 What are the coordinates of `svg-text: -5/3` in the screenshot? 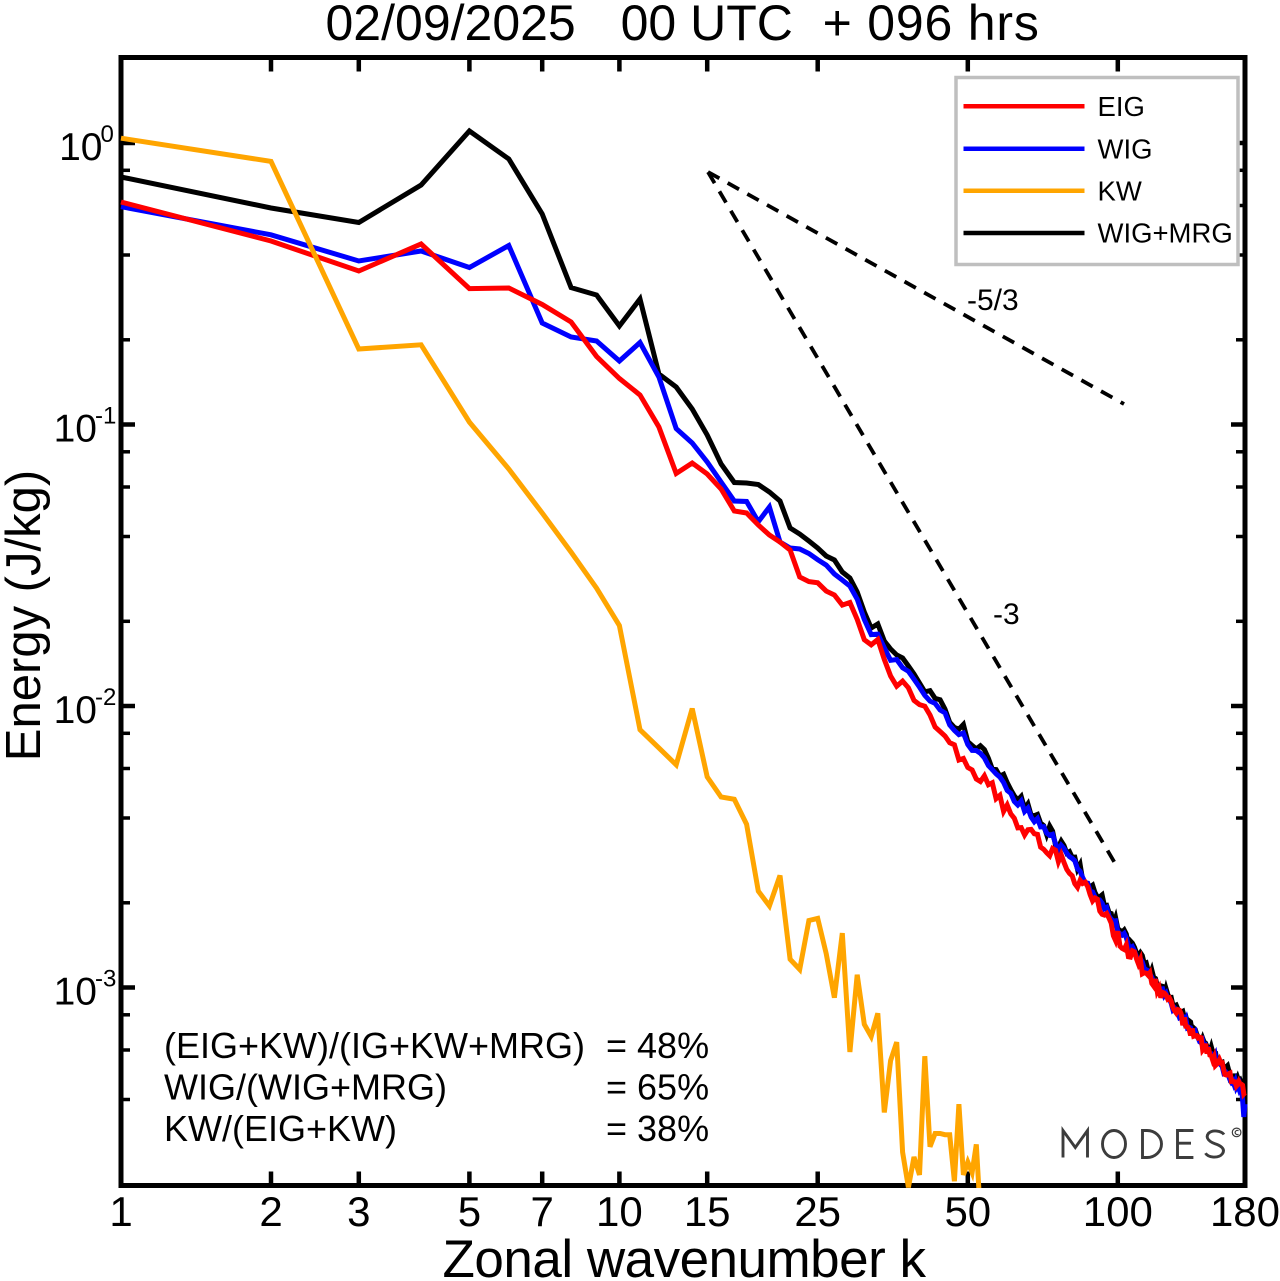 It's located at (993, 300).